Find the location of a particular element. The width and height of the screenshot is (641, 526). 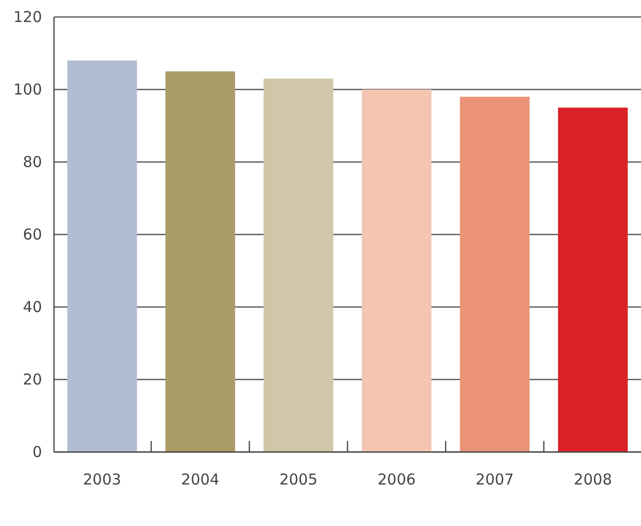

y-tick-label: 40 is located at coordinates (32, 307).